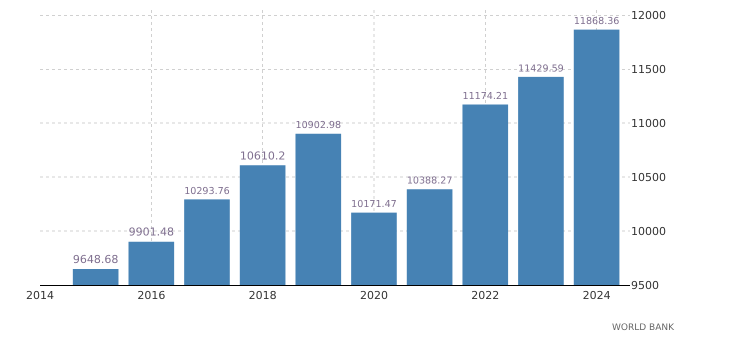  Describe the element at coordinates (648, 177) in the screenshot. I see `y-tick-label: 10500` at that location.